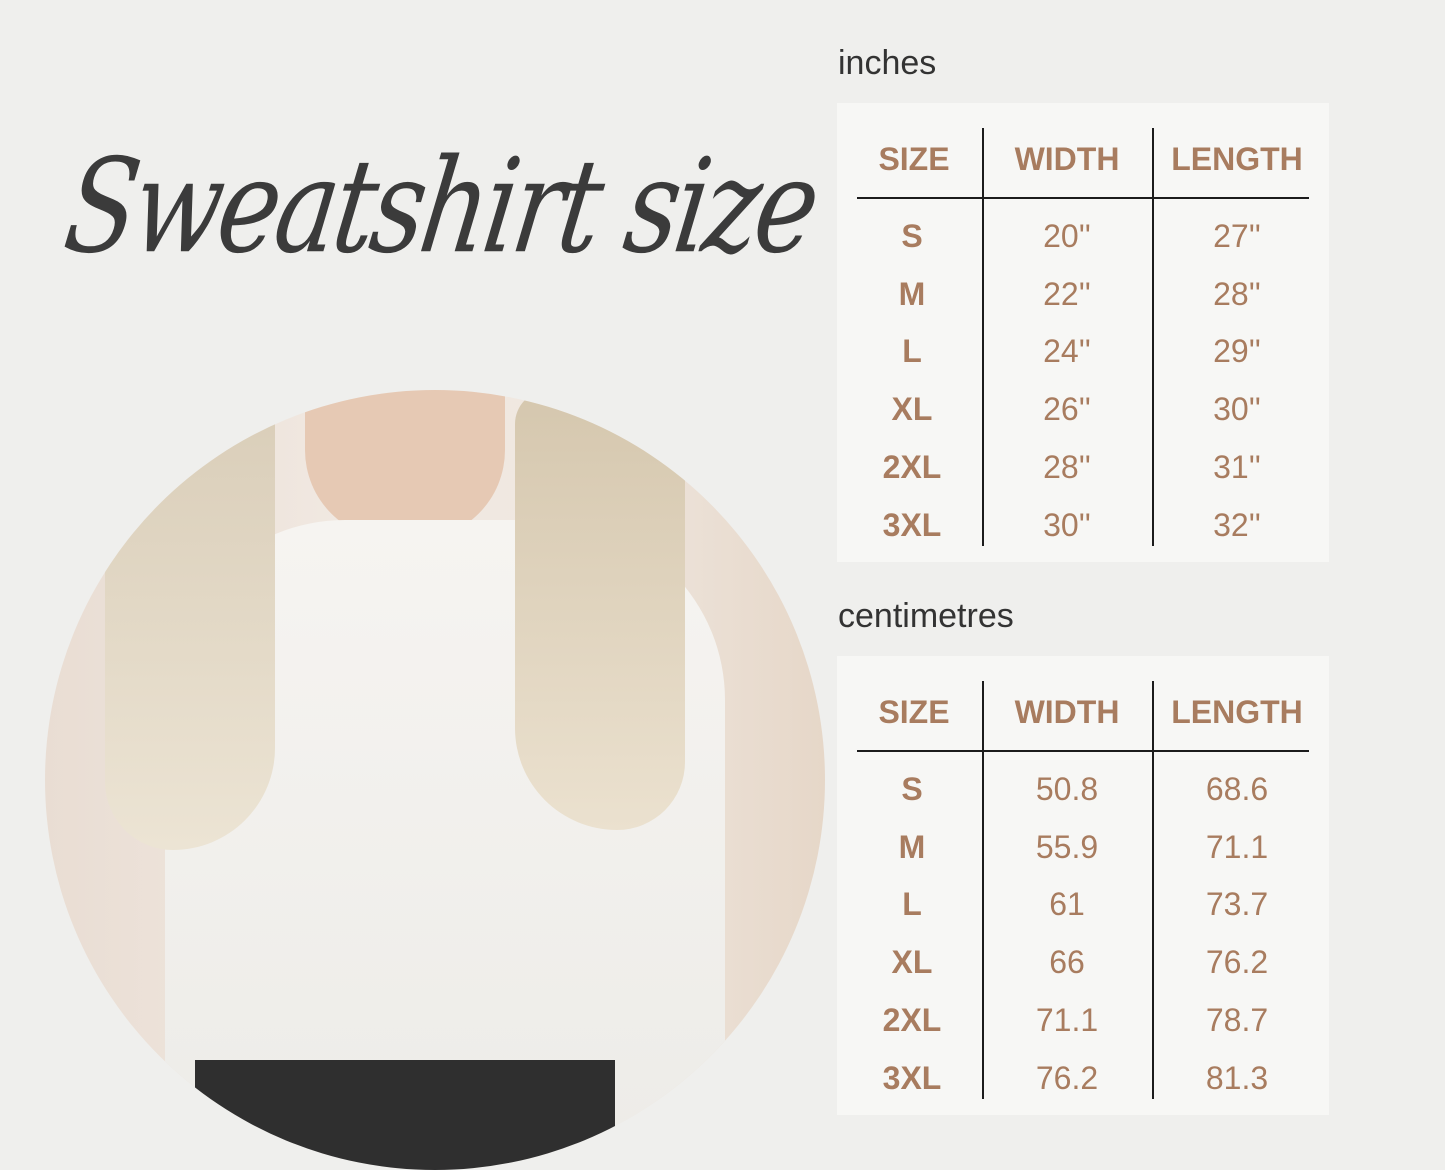  Describe the element at coordinates (1237, 351) in the screenshot. I see `measurement-cell: 29''` at that location.